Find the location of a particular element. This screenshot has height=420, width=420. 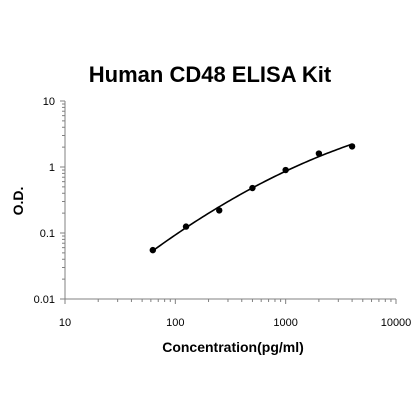

x-tick-label: 10 is located at coordinates (65, 323).